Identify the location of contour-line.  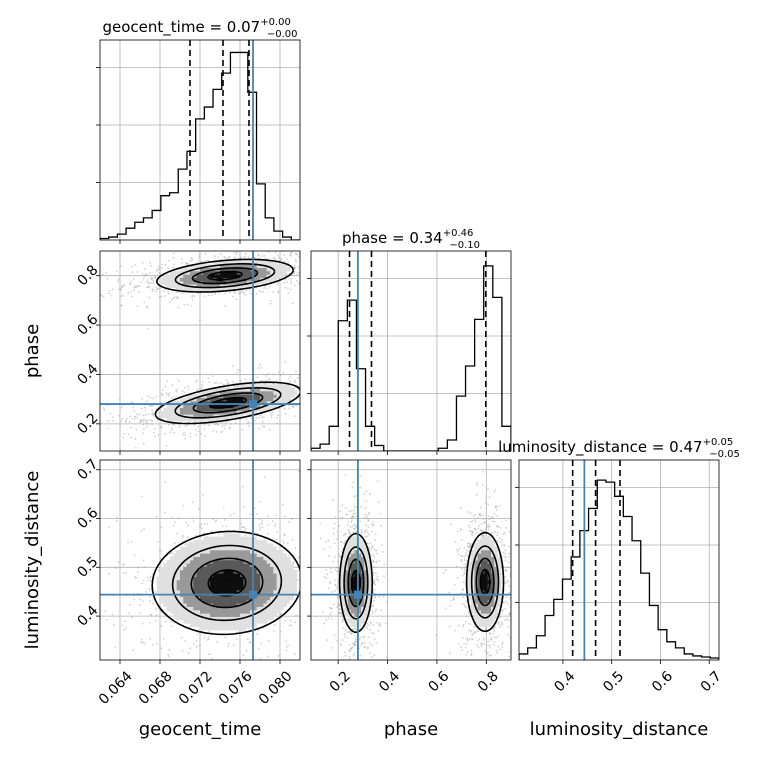
(224, 275).